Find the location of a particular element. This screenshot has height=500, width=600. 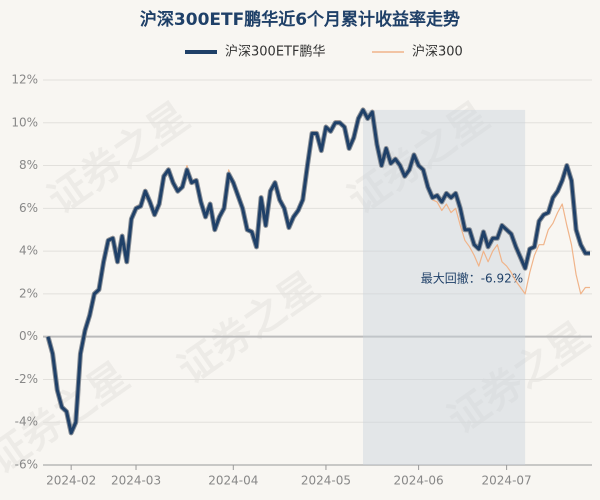

drawdown-label: 最大回撤：-6.92% is located at coordinates (472, 277).